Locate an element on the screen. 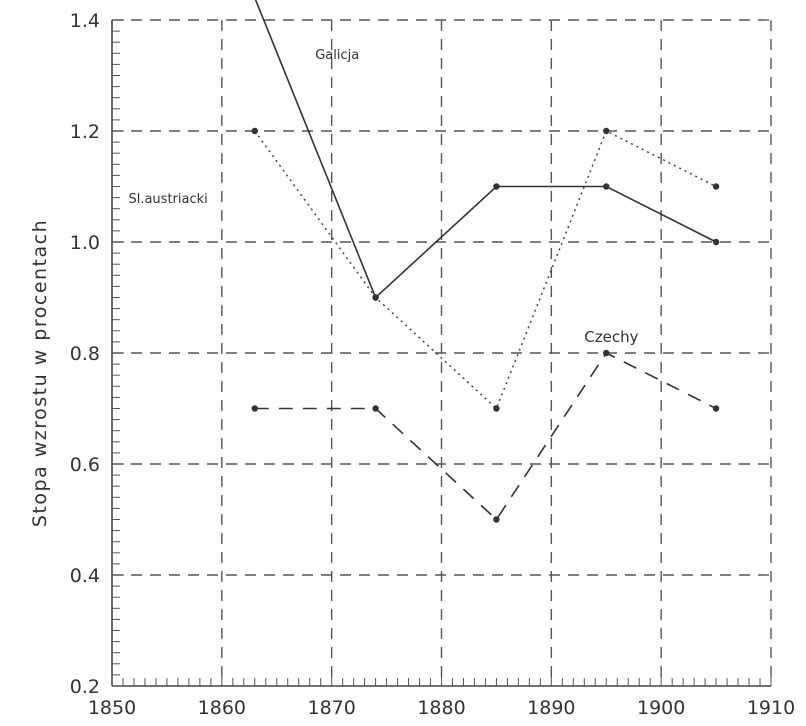  y-tick-label: 1.4 is located at coordinates (85, 21).